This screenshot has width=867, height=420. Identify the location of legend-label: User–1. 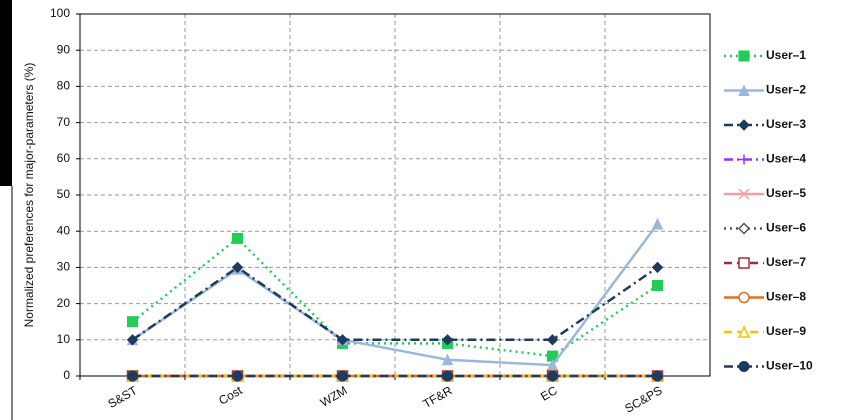
(786, 55).